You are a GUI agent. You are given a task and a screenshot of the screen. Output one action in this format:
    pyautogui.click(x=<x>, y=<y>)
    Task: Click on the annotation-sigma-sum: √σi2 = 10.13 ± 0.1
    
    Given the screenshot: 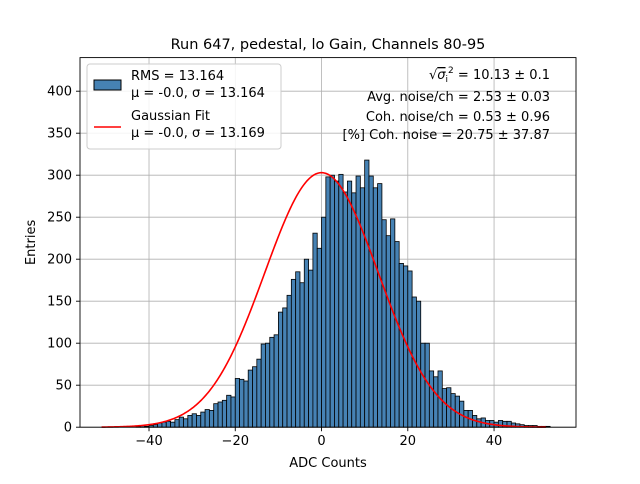 What is the action you would take?
    pyautogui.click(x=489, y=75)
    